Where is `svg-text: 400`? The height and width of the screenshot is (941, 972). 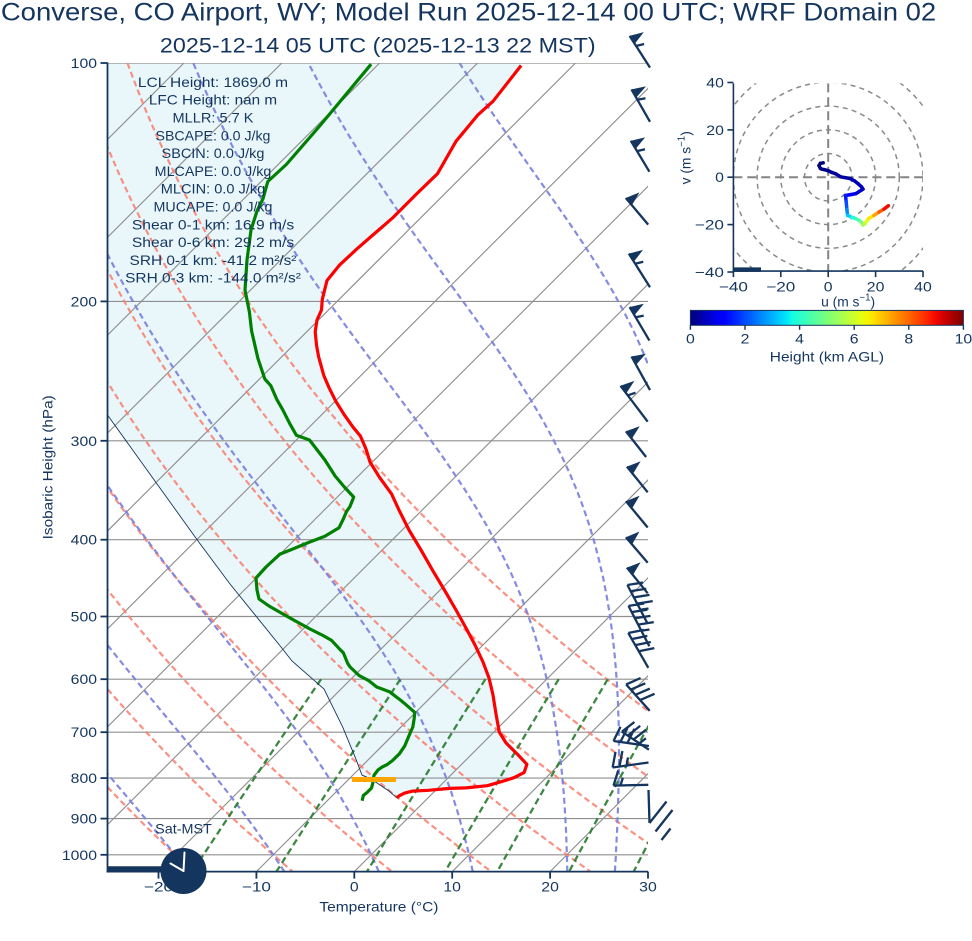 svg-text: 400 is located at coordinates (84, 540).